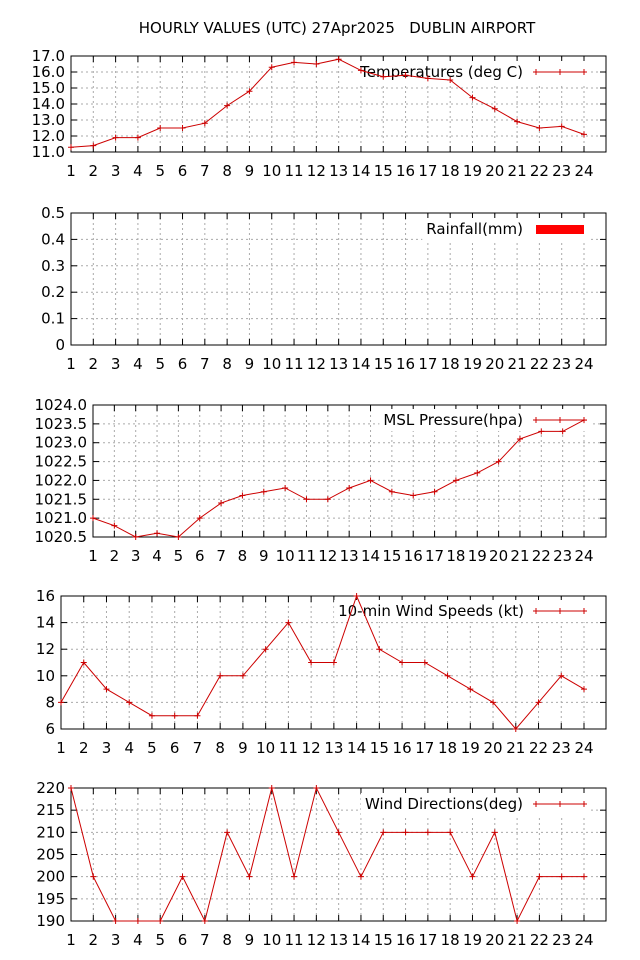 The width and height of the screenshot is (640, 960). What do you see at coordinates (506, 229) in the screenshot?
I see `legend-background` at bounding box center [506, 229].